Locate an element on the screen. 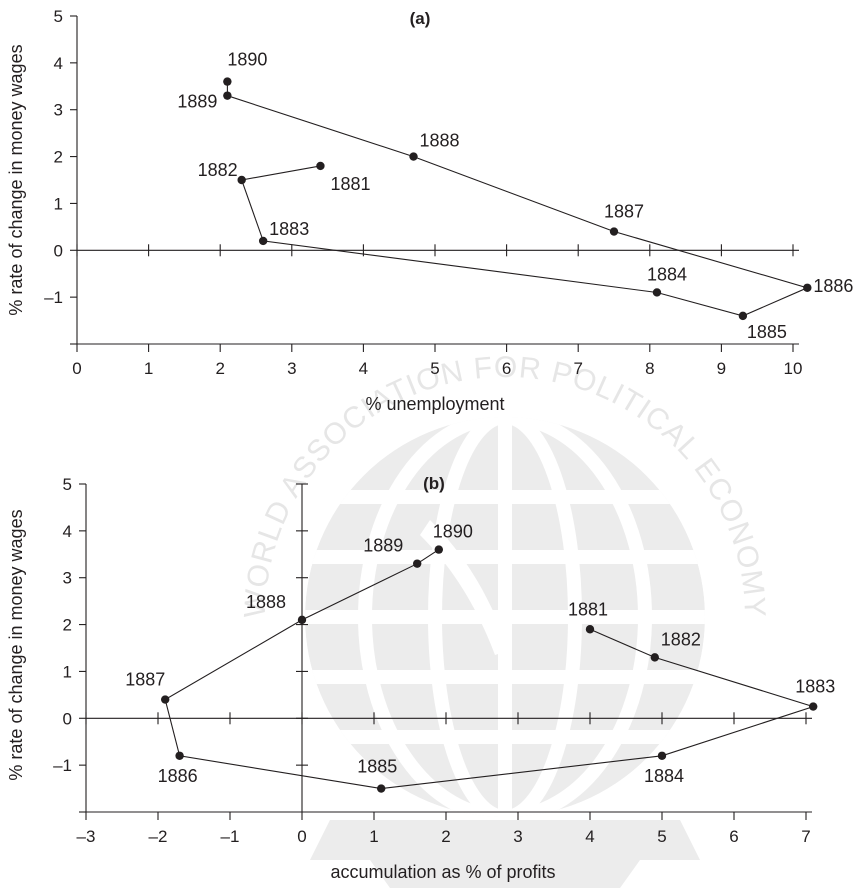 The image size is (859, 888). x-tick-label: –1 is located at coordinates (230, 836).